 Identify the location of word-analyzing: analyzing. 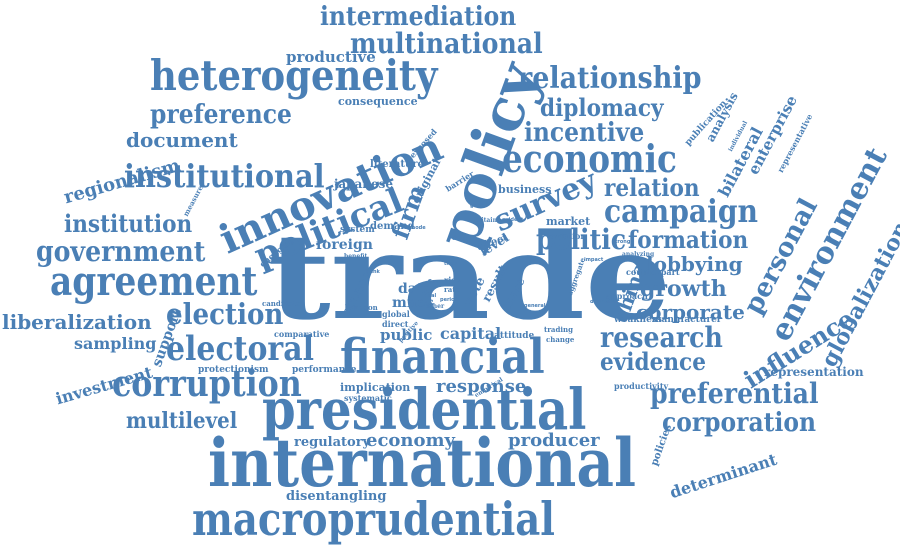
(638, 254).